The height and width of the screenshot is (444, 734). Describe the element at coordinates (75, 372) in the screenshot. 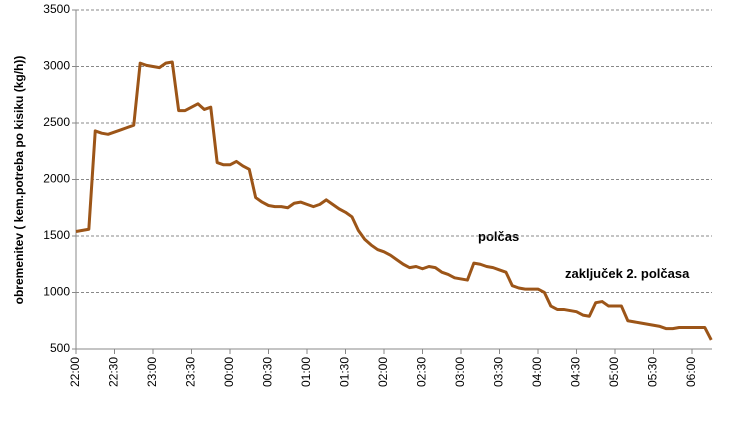

I see `x-tick-label: 22:00` at that location.